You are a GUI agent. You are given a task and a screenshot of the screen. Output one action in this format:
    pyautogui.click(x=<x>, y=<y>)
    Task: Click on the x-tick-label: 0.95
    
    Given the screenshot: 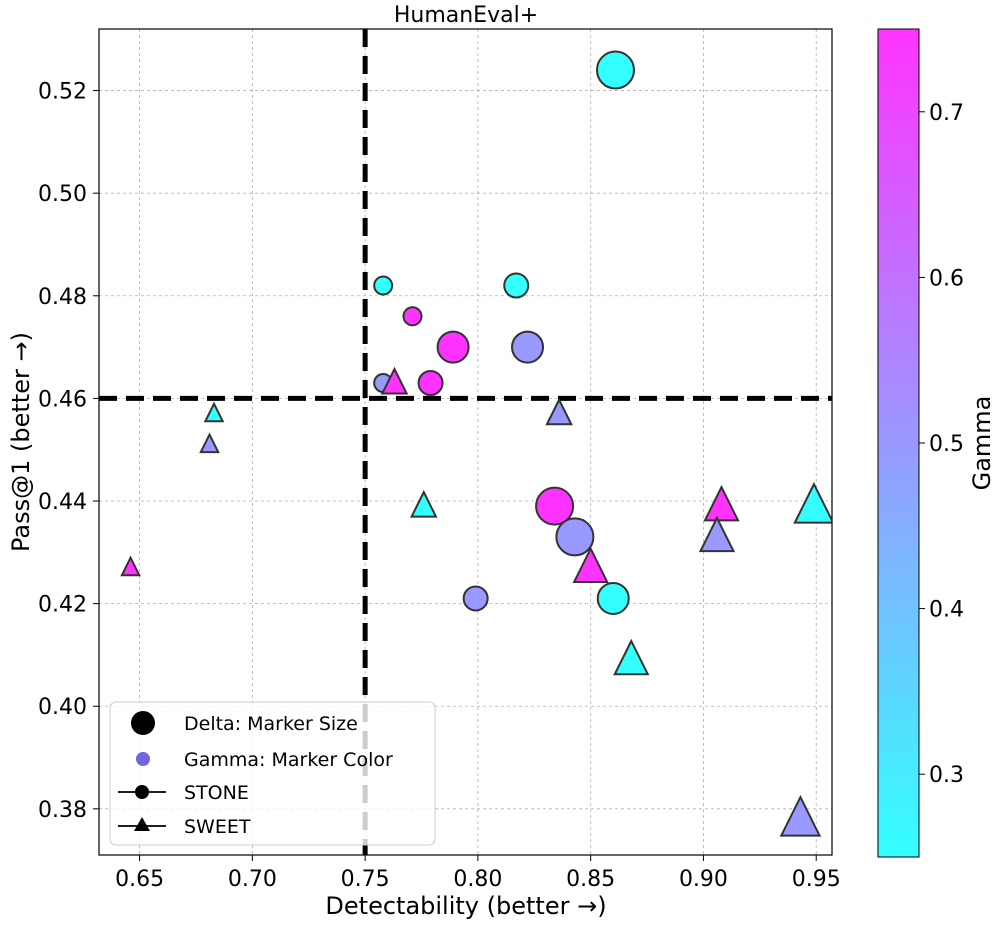 What is the action you would take?
    pyautogui.click(x=816, y=879)
    